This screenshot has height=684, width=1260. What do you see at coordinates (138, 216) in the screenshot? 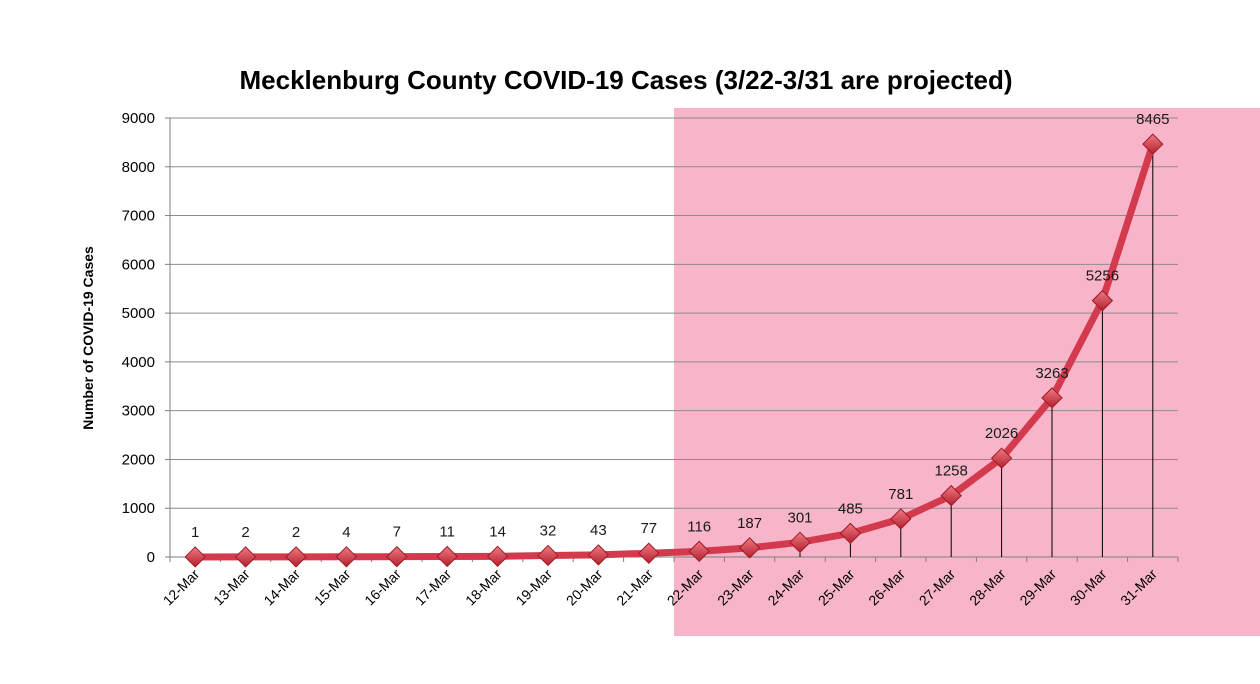
I see `y-tick-label: 7000` at bounding box center [138, 216].